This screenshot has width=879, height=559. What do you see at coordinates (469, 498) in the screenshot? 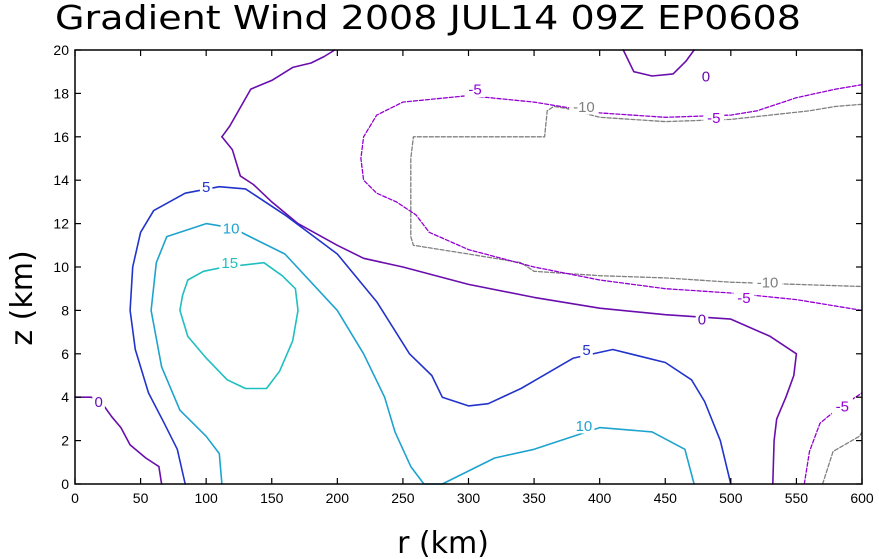
I see `x-tick-label-6: 300` at bounding box center [469, 498].